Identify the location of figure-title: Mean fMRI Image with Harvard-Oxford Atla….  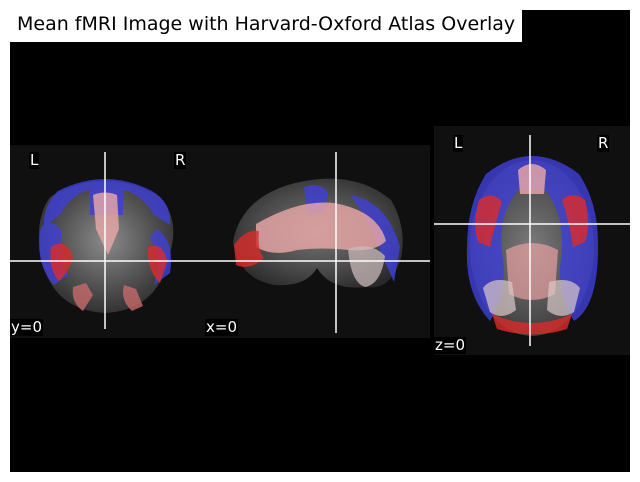
(266, 26).